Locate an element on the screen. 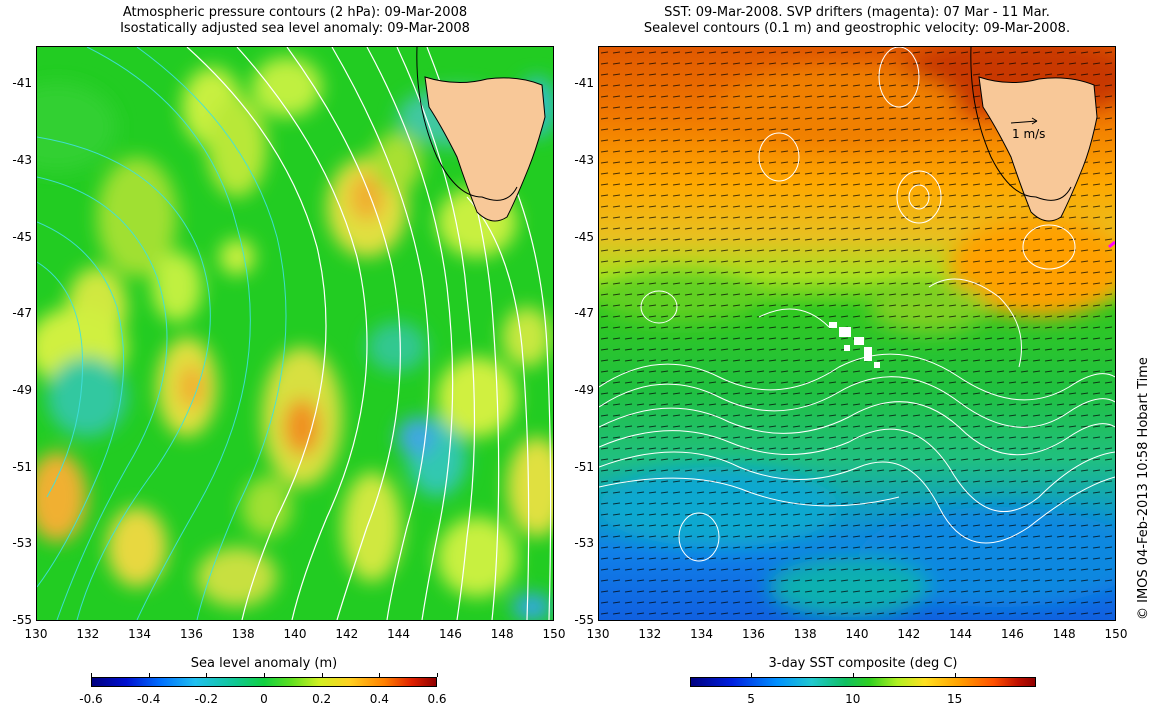 This screenshot has height=710, width=1150. left-colorbar-tick-label: 0.6 is located at coordinates (437, 699).